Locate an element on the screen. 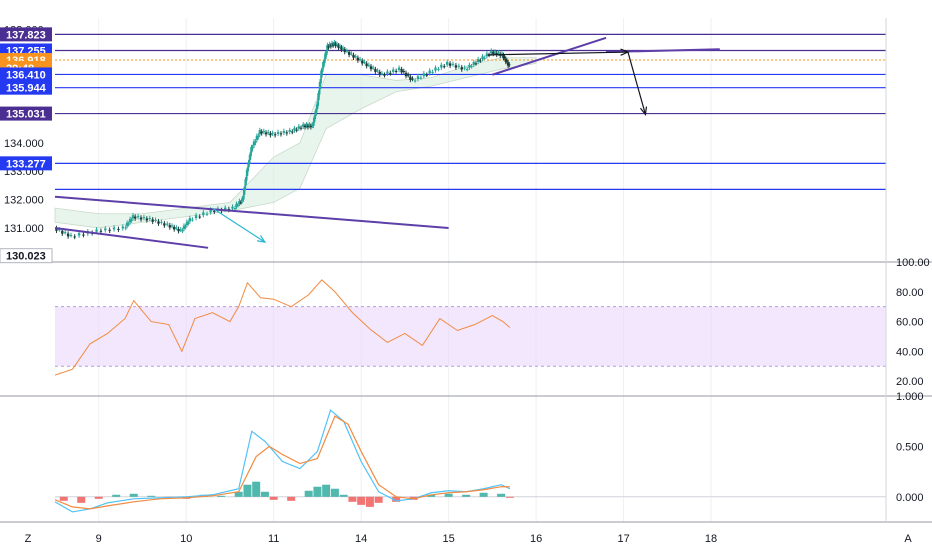 The width and height of the screenshot is (932, 550). price-tag-label: 136.410 is located at coordinates (26, 75).